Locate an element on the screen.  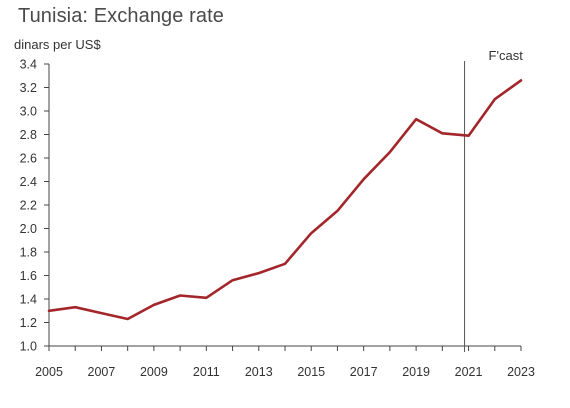
y-tick-label: 2.8 is located at coordinates (28, 135).